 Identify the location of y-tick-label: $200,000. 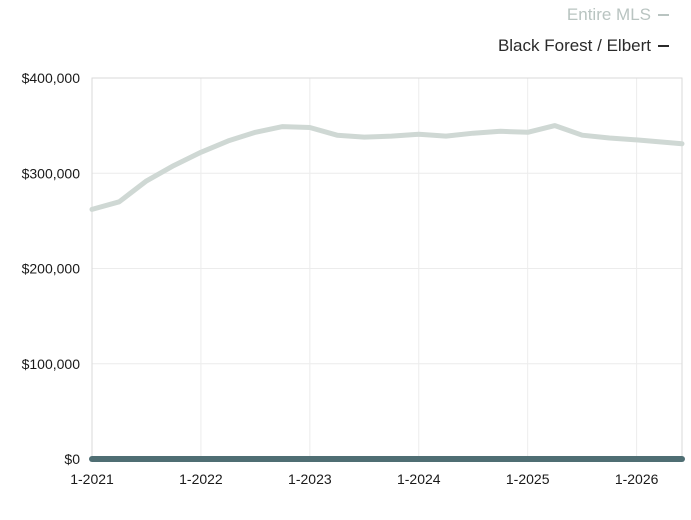
(51, 269).